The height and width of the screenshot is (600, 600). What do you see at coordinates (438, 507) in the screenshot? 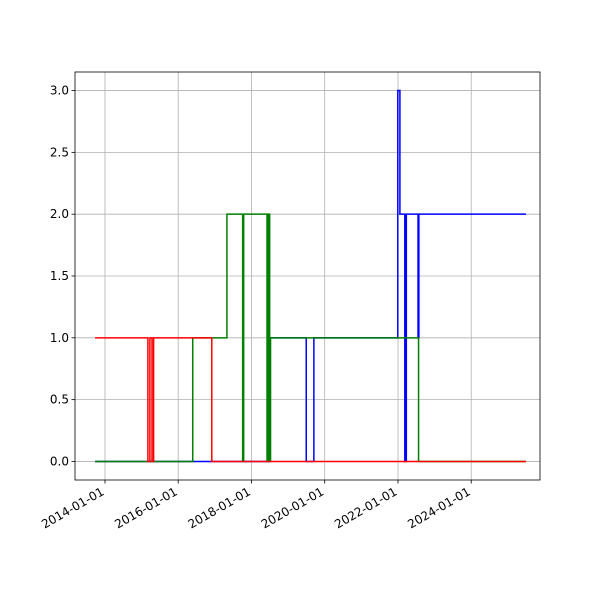
I see `x-tick-label: 2024-01-01` at bounding box center [438, 507].